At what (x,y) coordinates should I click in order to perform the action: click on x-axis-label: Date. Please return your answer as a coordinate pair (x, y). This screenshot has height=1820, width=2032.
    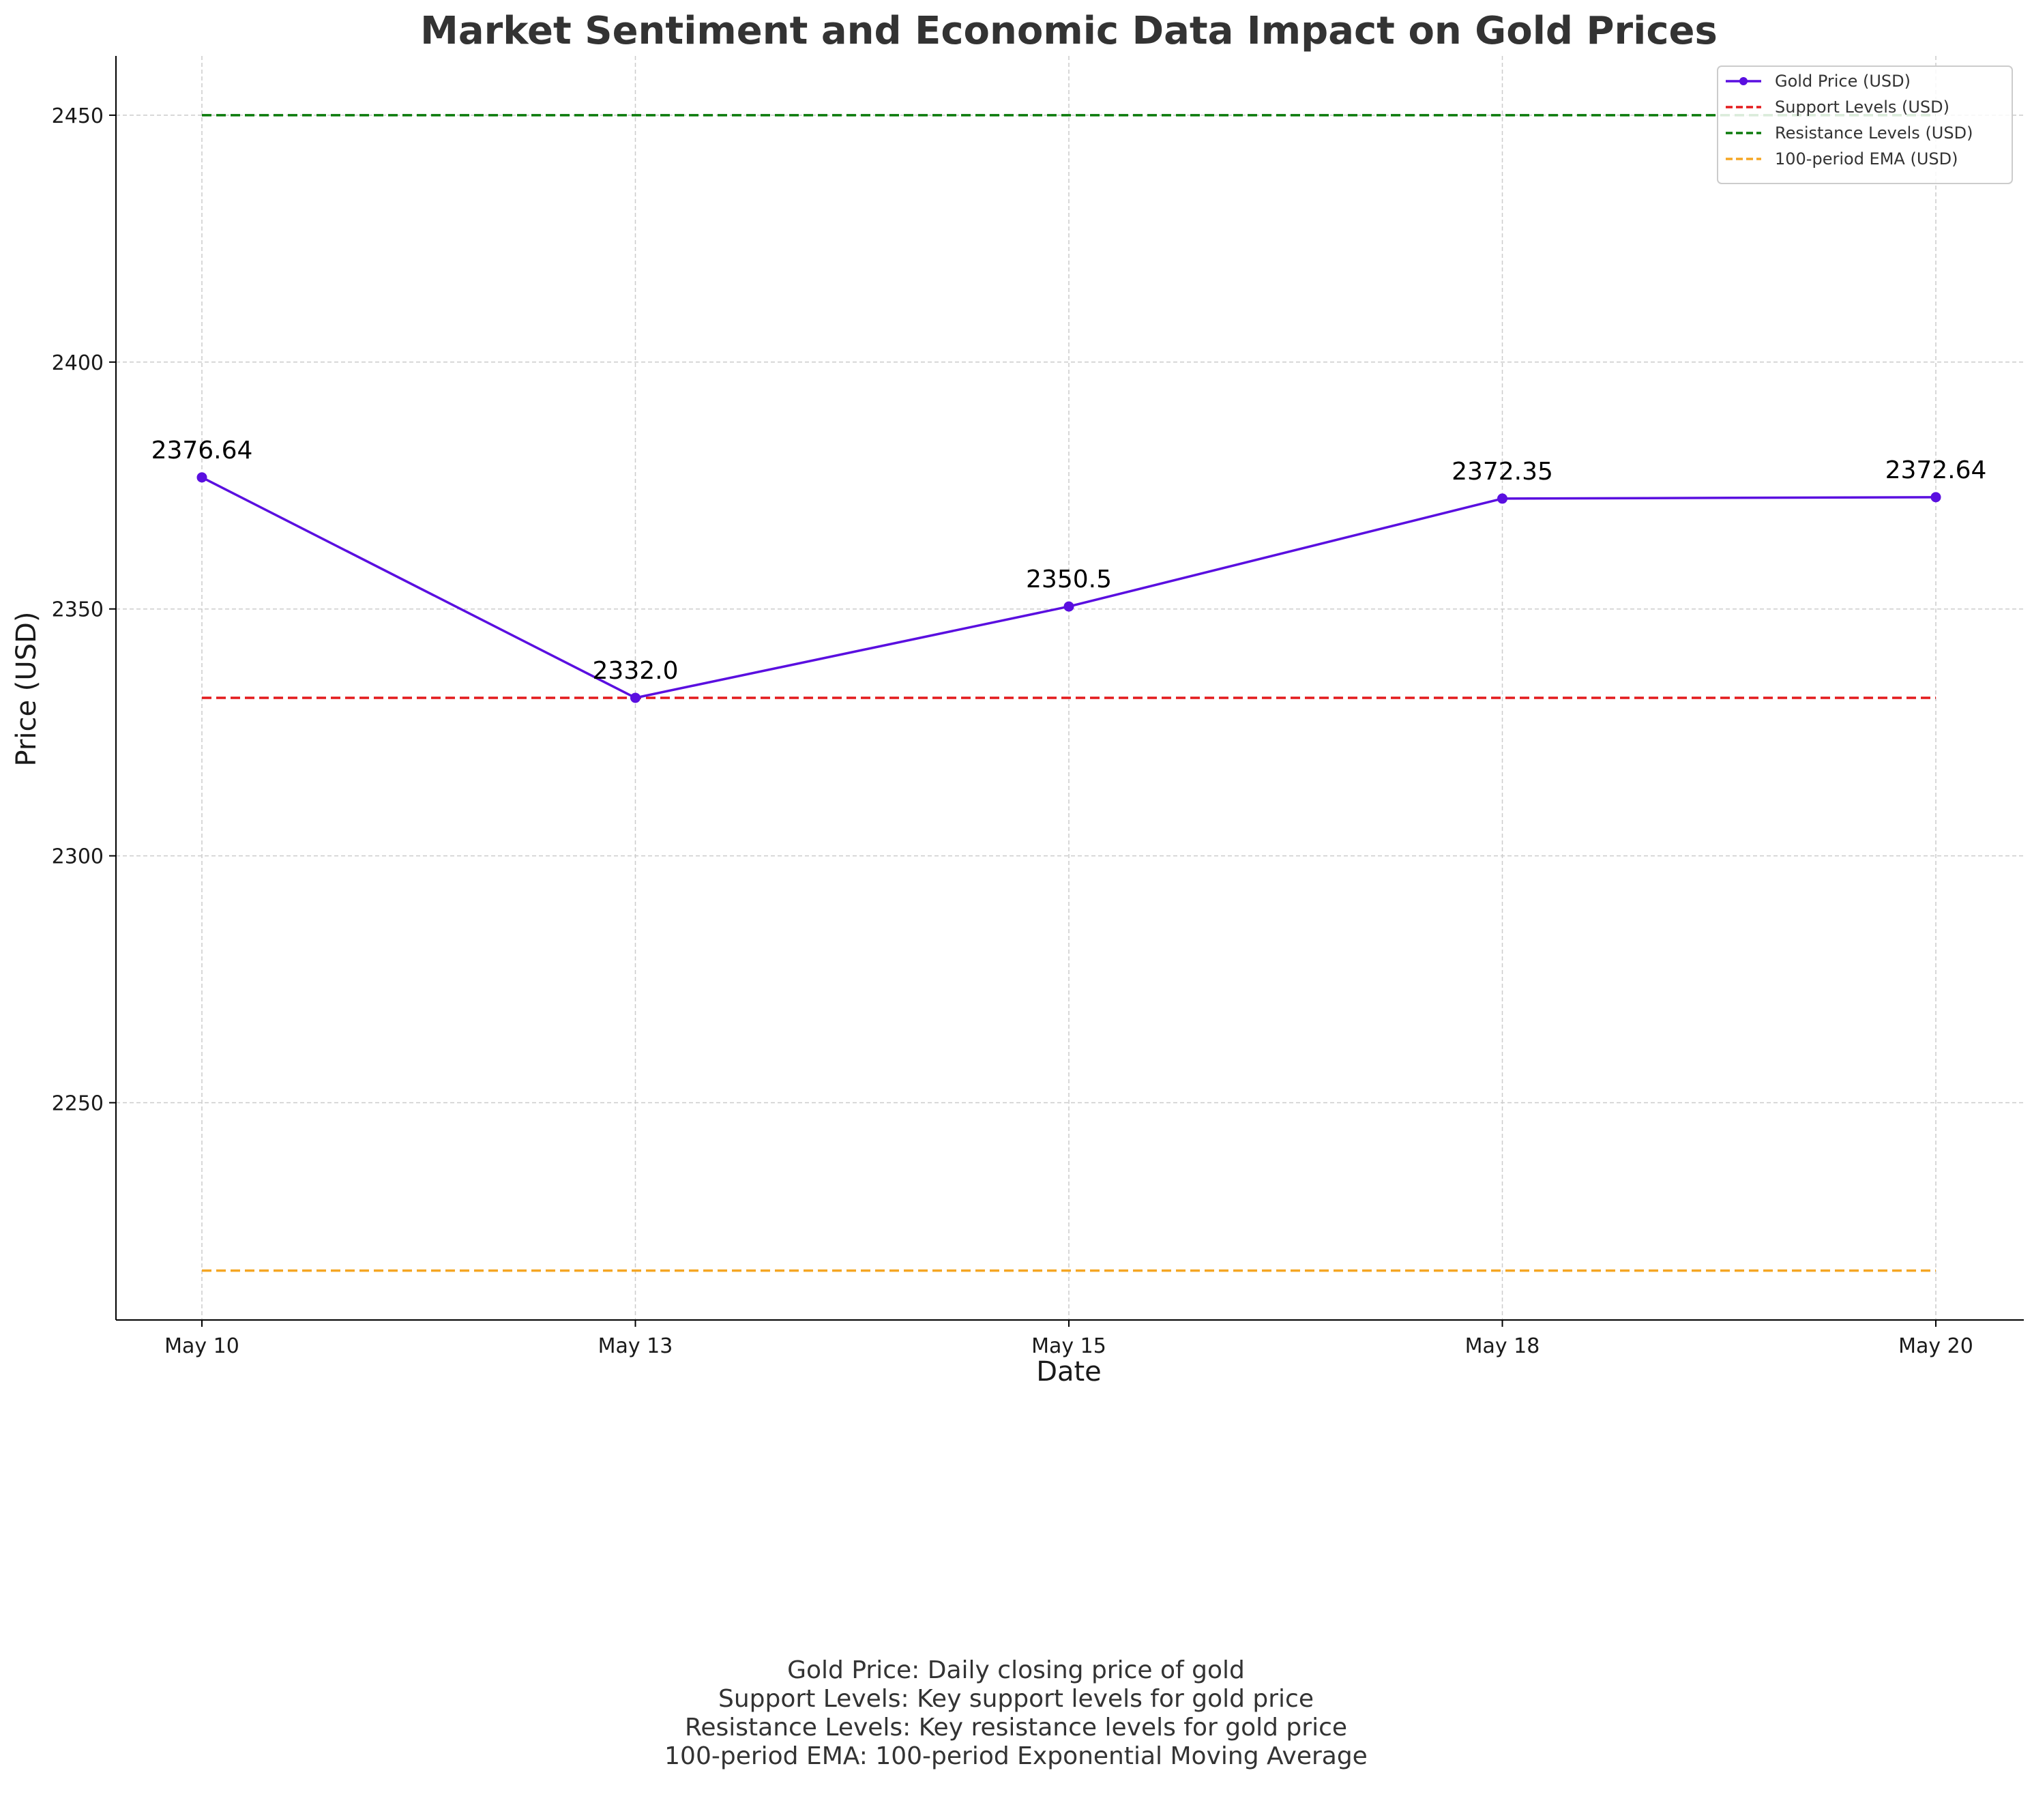
    Looking at the image, I should click on (1069, 1372).